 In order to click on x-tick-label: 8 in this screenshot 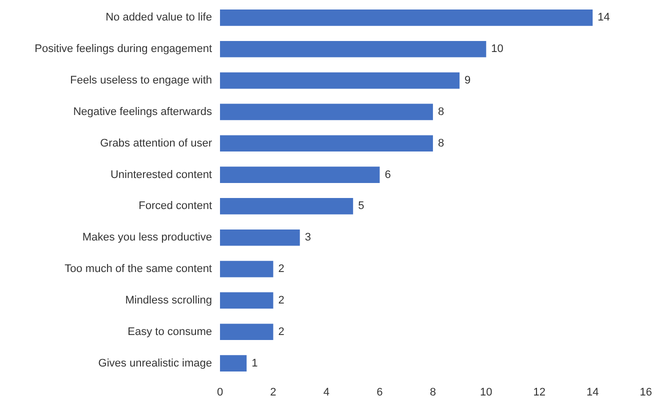, I will do `click(433, 392)`.